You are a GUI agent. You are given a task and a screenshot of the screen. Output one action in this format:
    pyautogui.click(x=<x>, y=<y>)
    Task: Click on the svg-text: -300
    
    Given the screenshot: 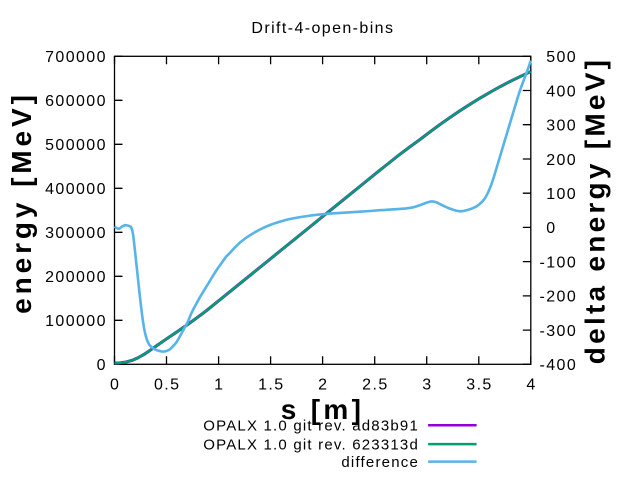 What is the action you would take?
    pyautogui.click(x=559, y=331)
    